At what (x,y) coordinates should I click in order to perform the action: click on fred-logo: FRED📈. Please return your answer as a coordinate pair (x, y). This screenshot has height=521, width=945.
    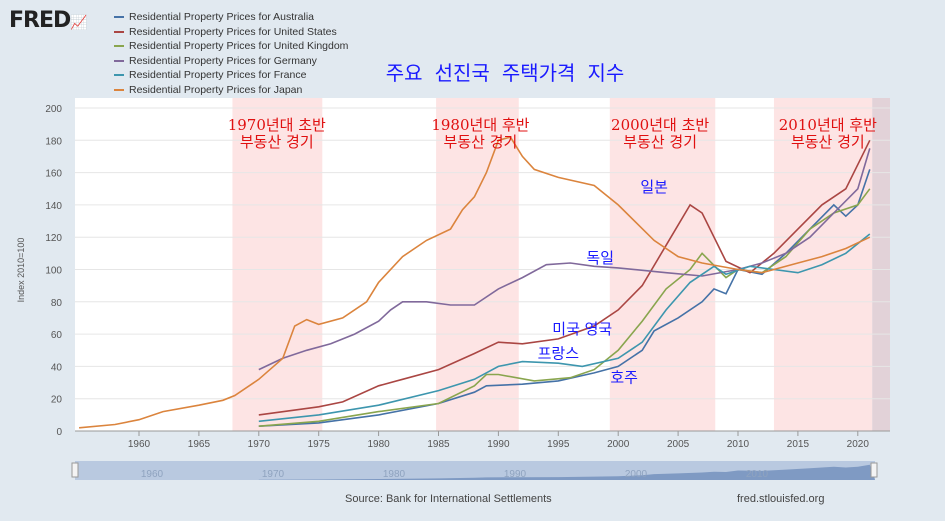
    Looking at the image, I should click on (48, 20).